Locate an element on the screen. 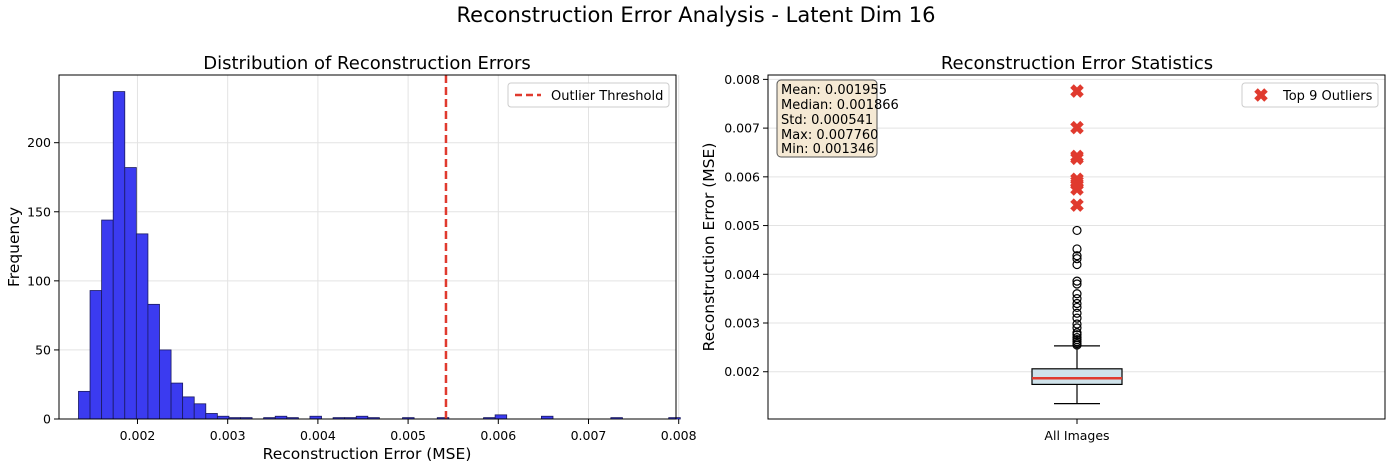  boxplot-legend-box is located at coordinates (1310, 95).